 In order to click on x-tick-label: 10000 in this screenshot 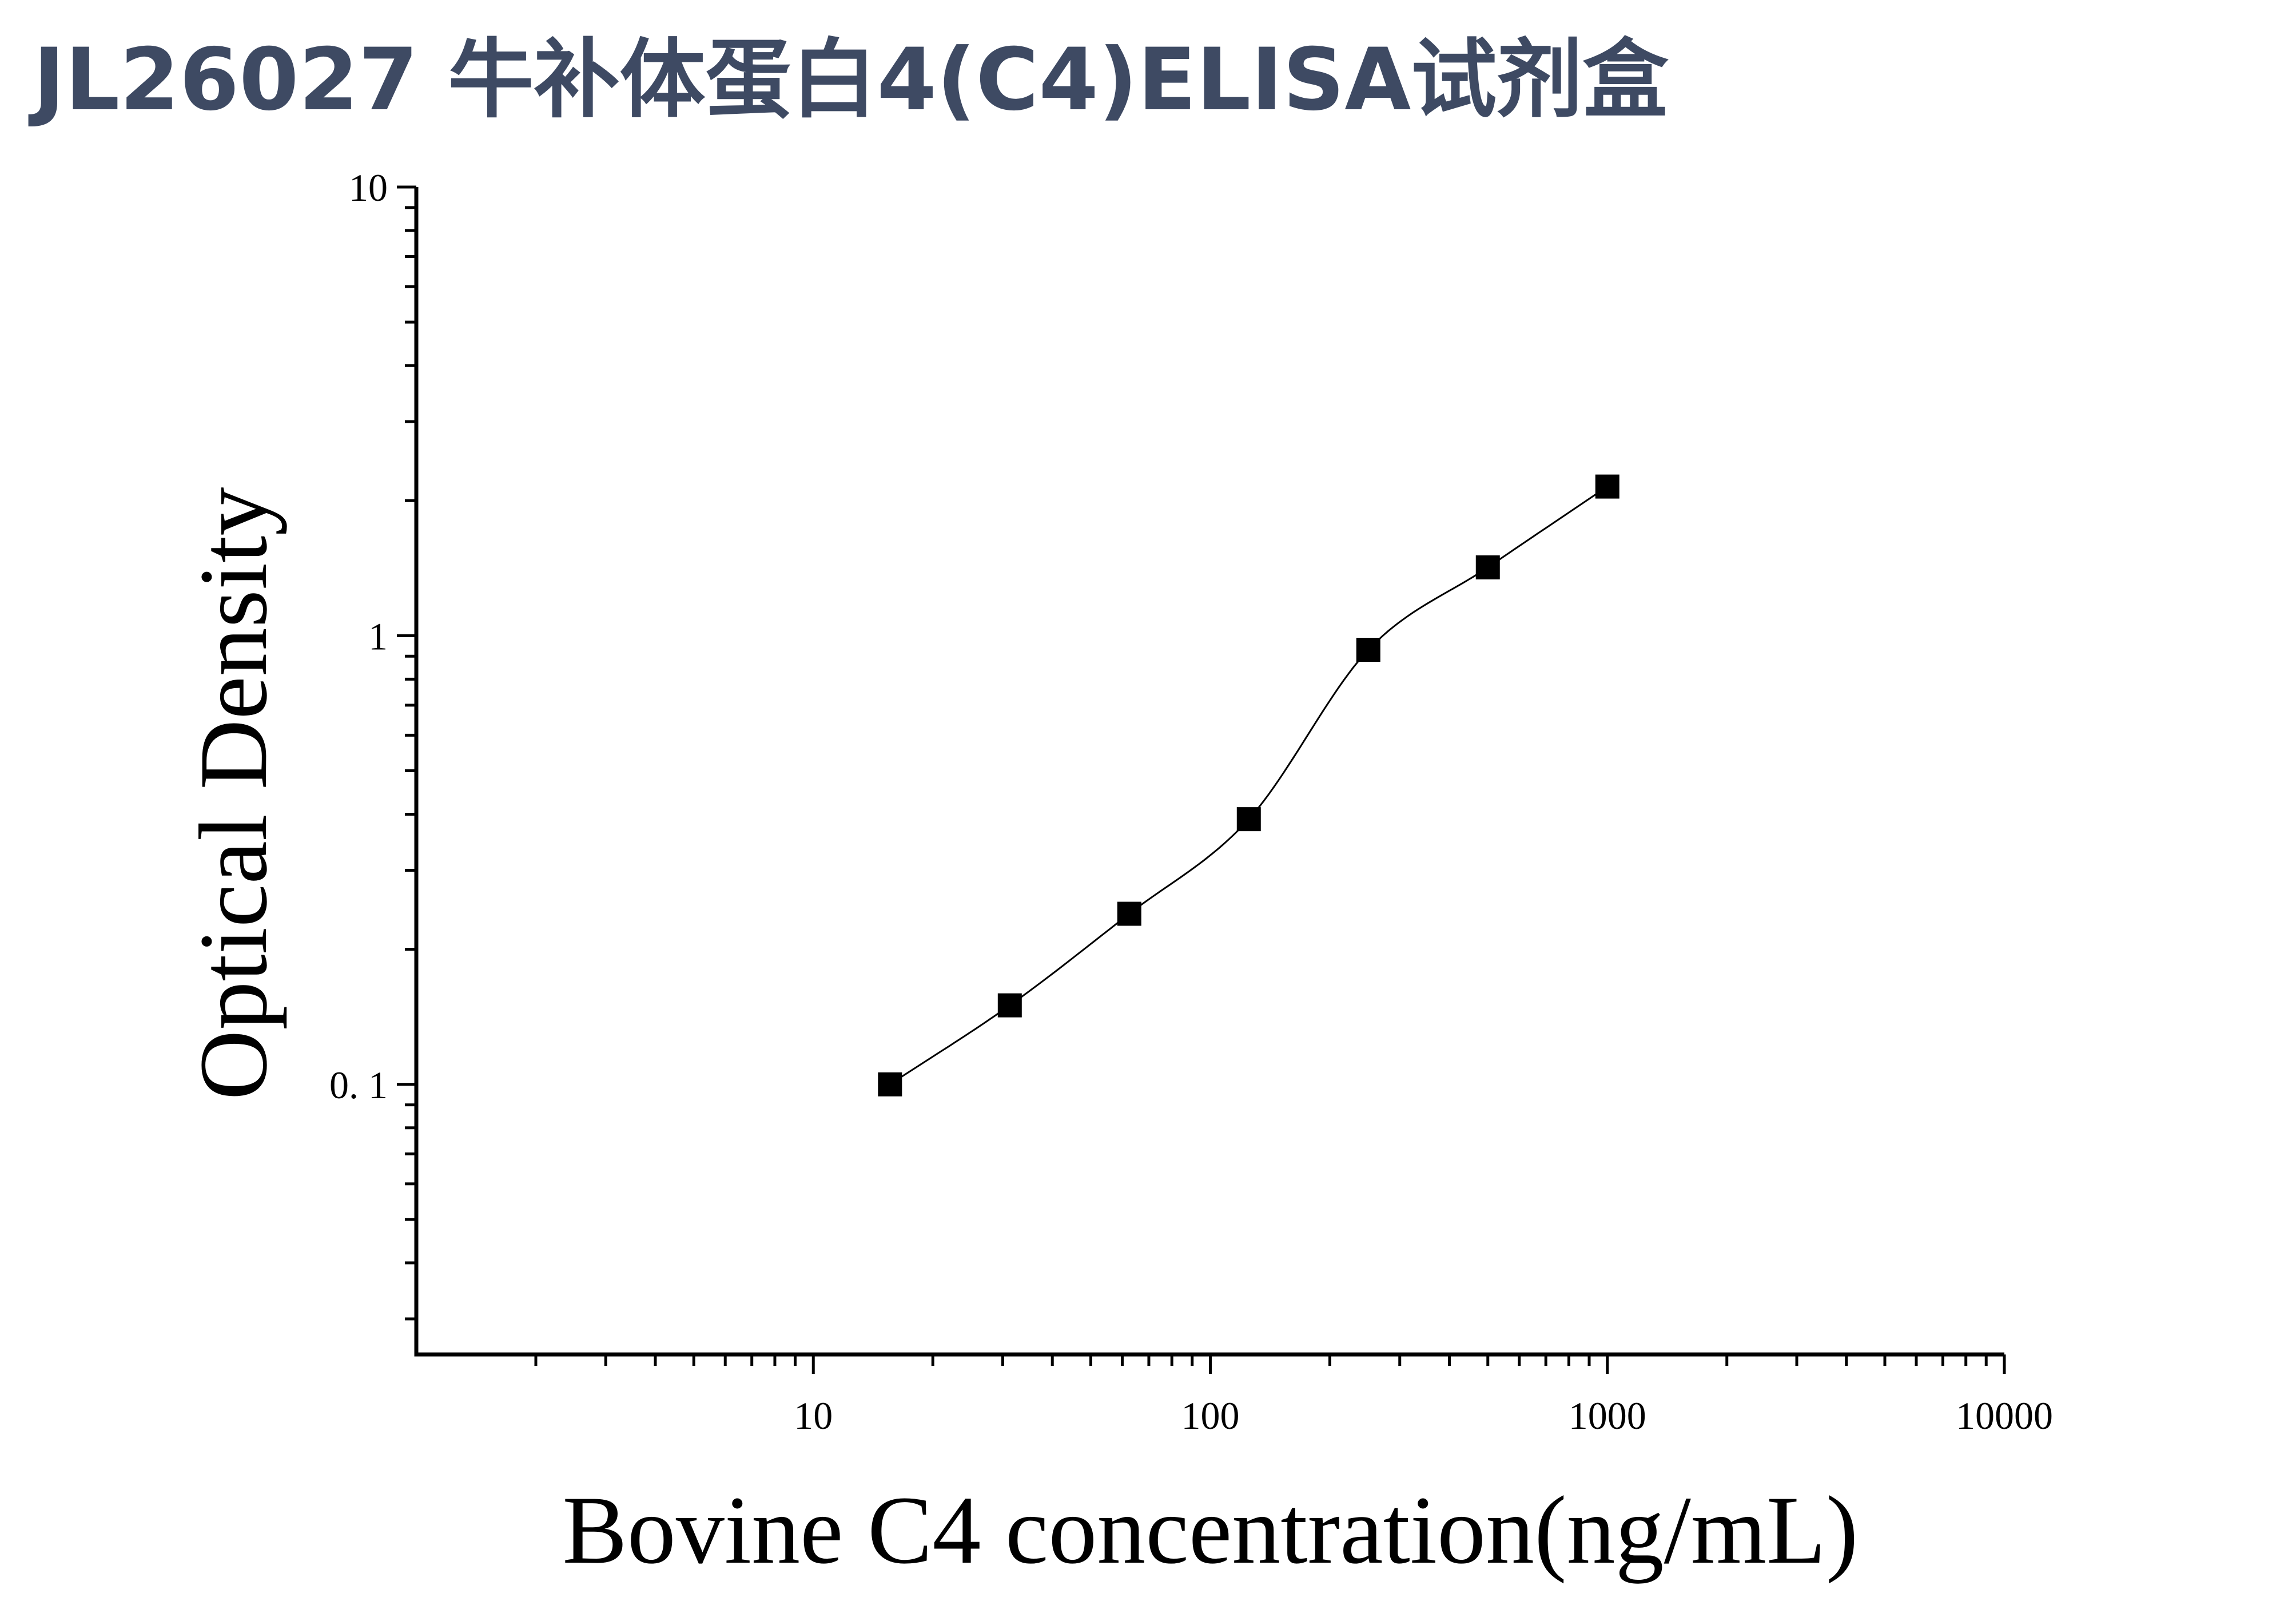, I will do `click(2004, 1415)`.